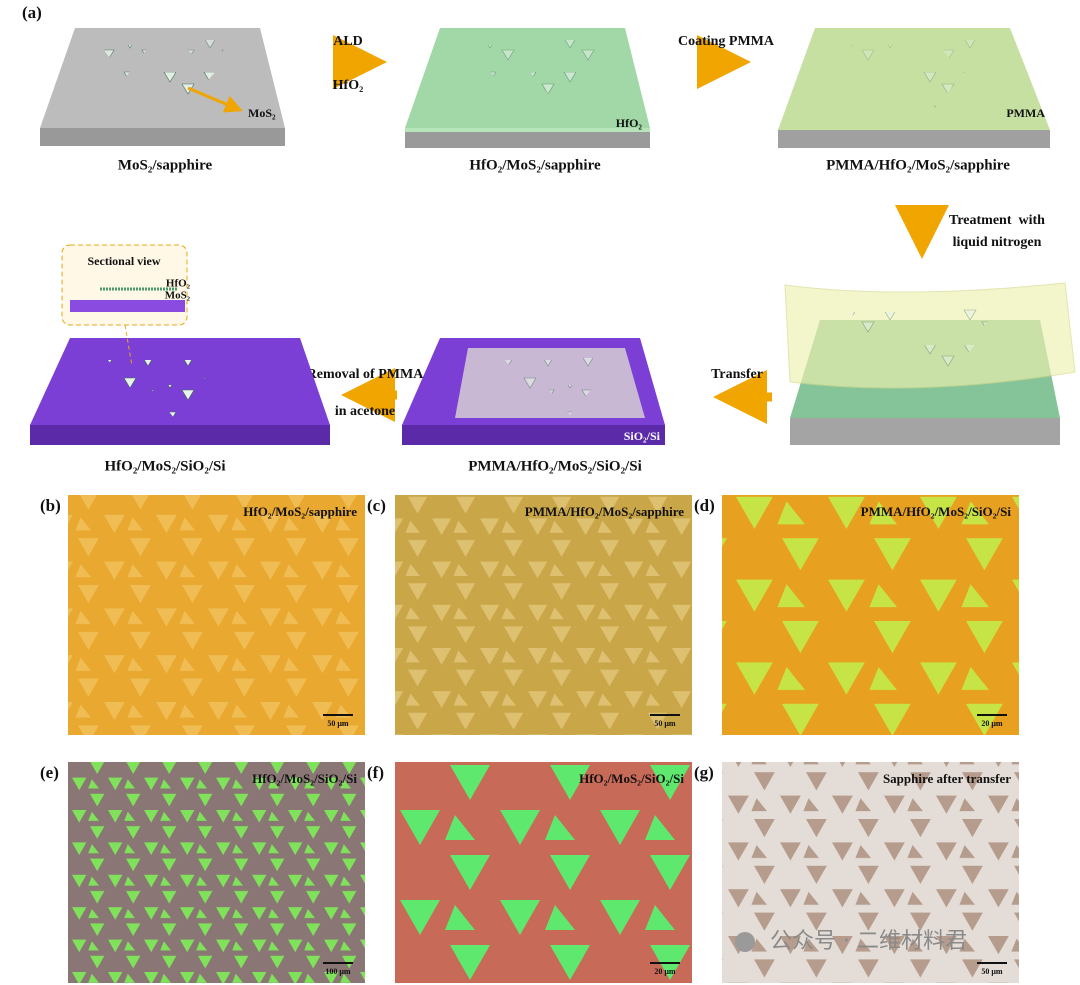 This screenshot has height=985, width=1080. Describe the element at coordinates (164, 466) in the screenshot. I see `step-caption: HfO₂/MoS₂/SiO₂/Si` at that location.